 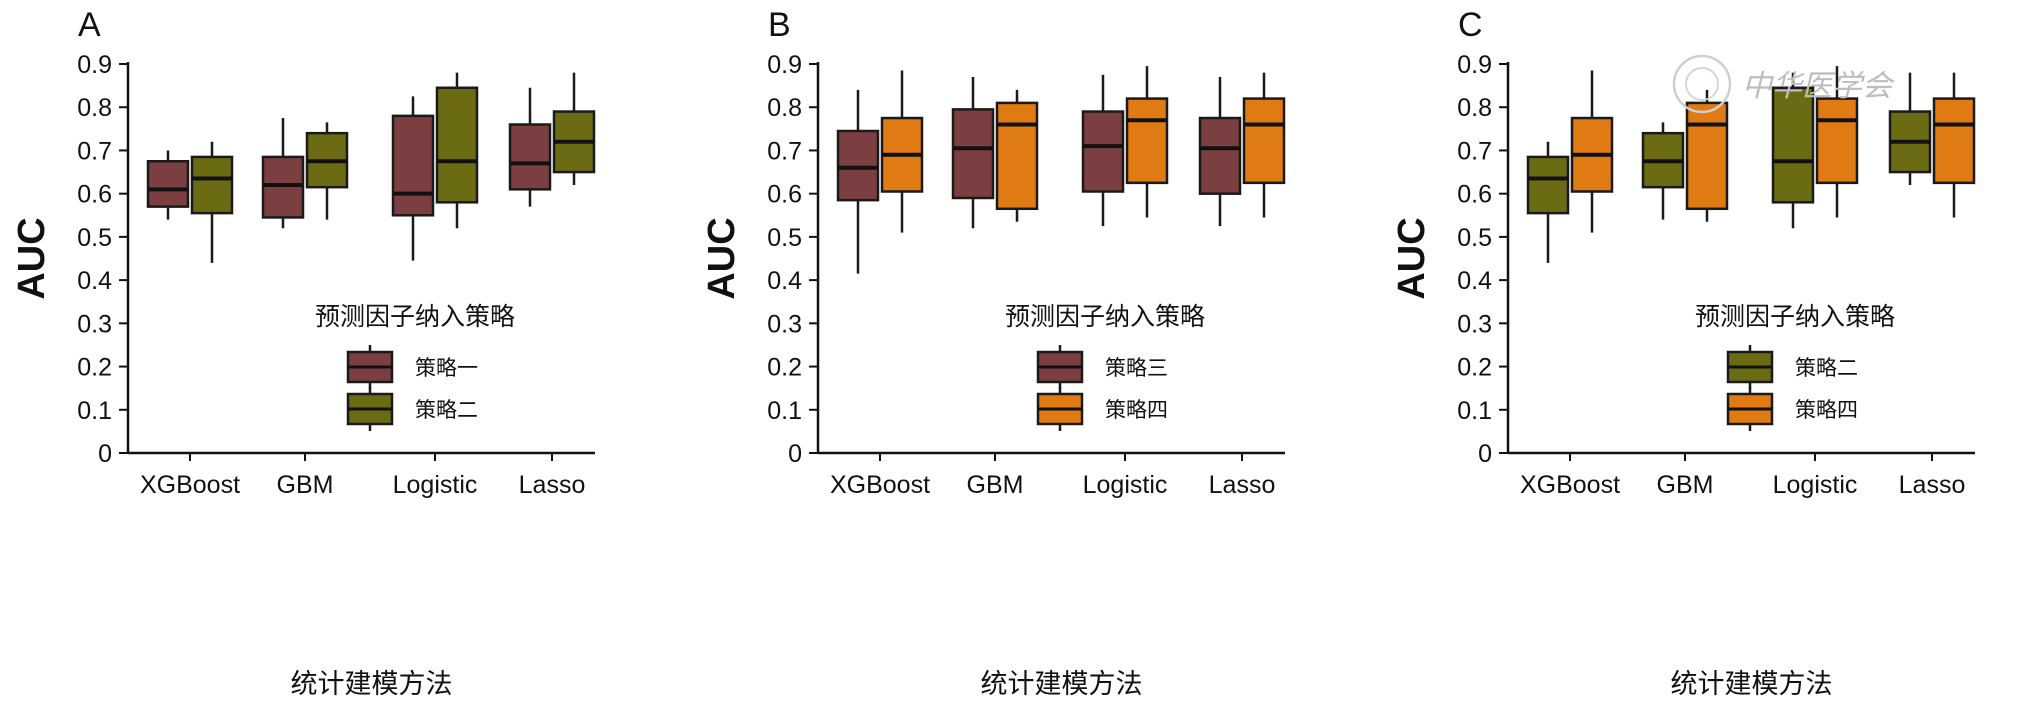 What do you see at coordinates (1136, 368) in the screenshot?
I see `legend-label: 策略三` at bounding box center [1136, 368].